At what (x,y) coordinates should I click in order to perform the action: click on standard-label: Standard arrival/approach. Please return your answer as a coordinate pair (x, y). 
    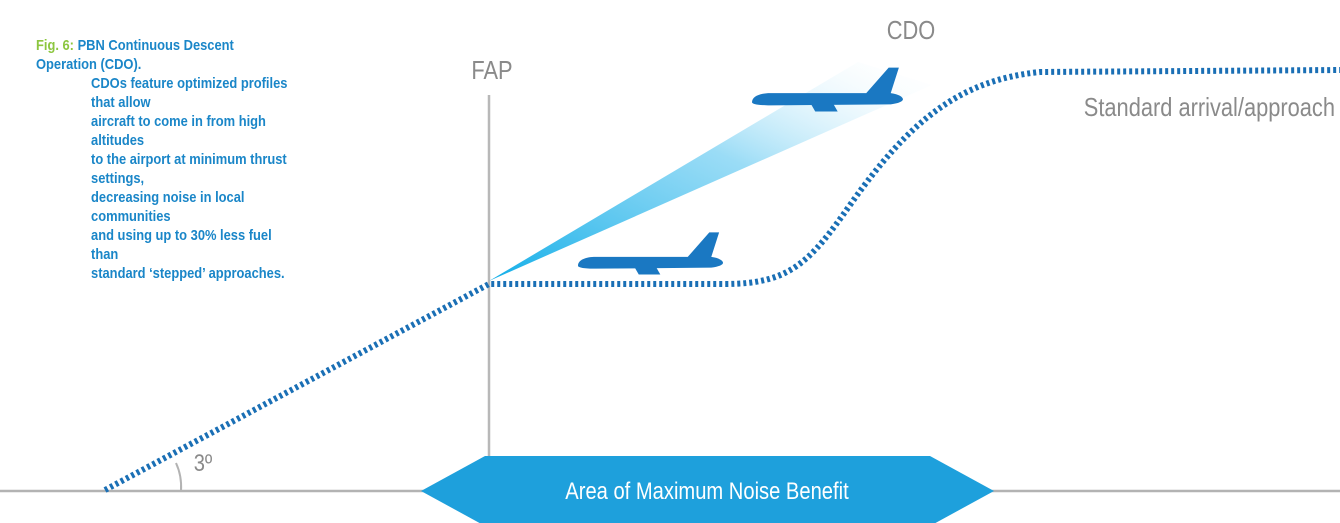
    Looking at the image, I should click on (1209, 107).